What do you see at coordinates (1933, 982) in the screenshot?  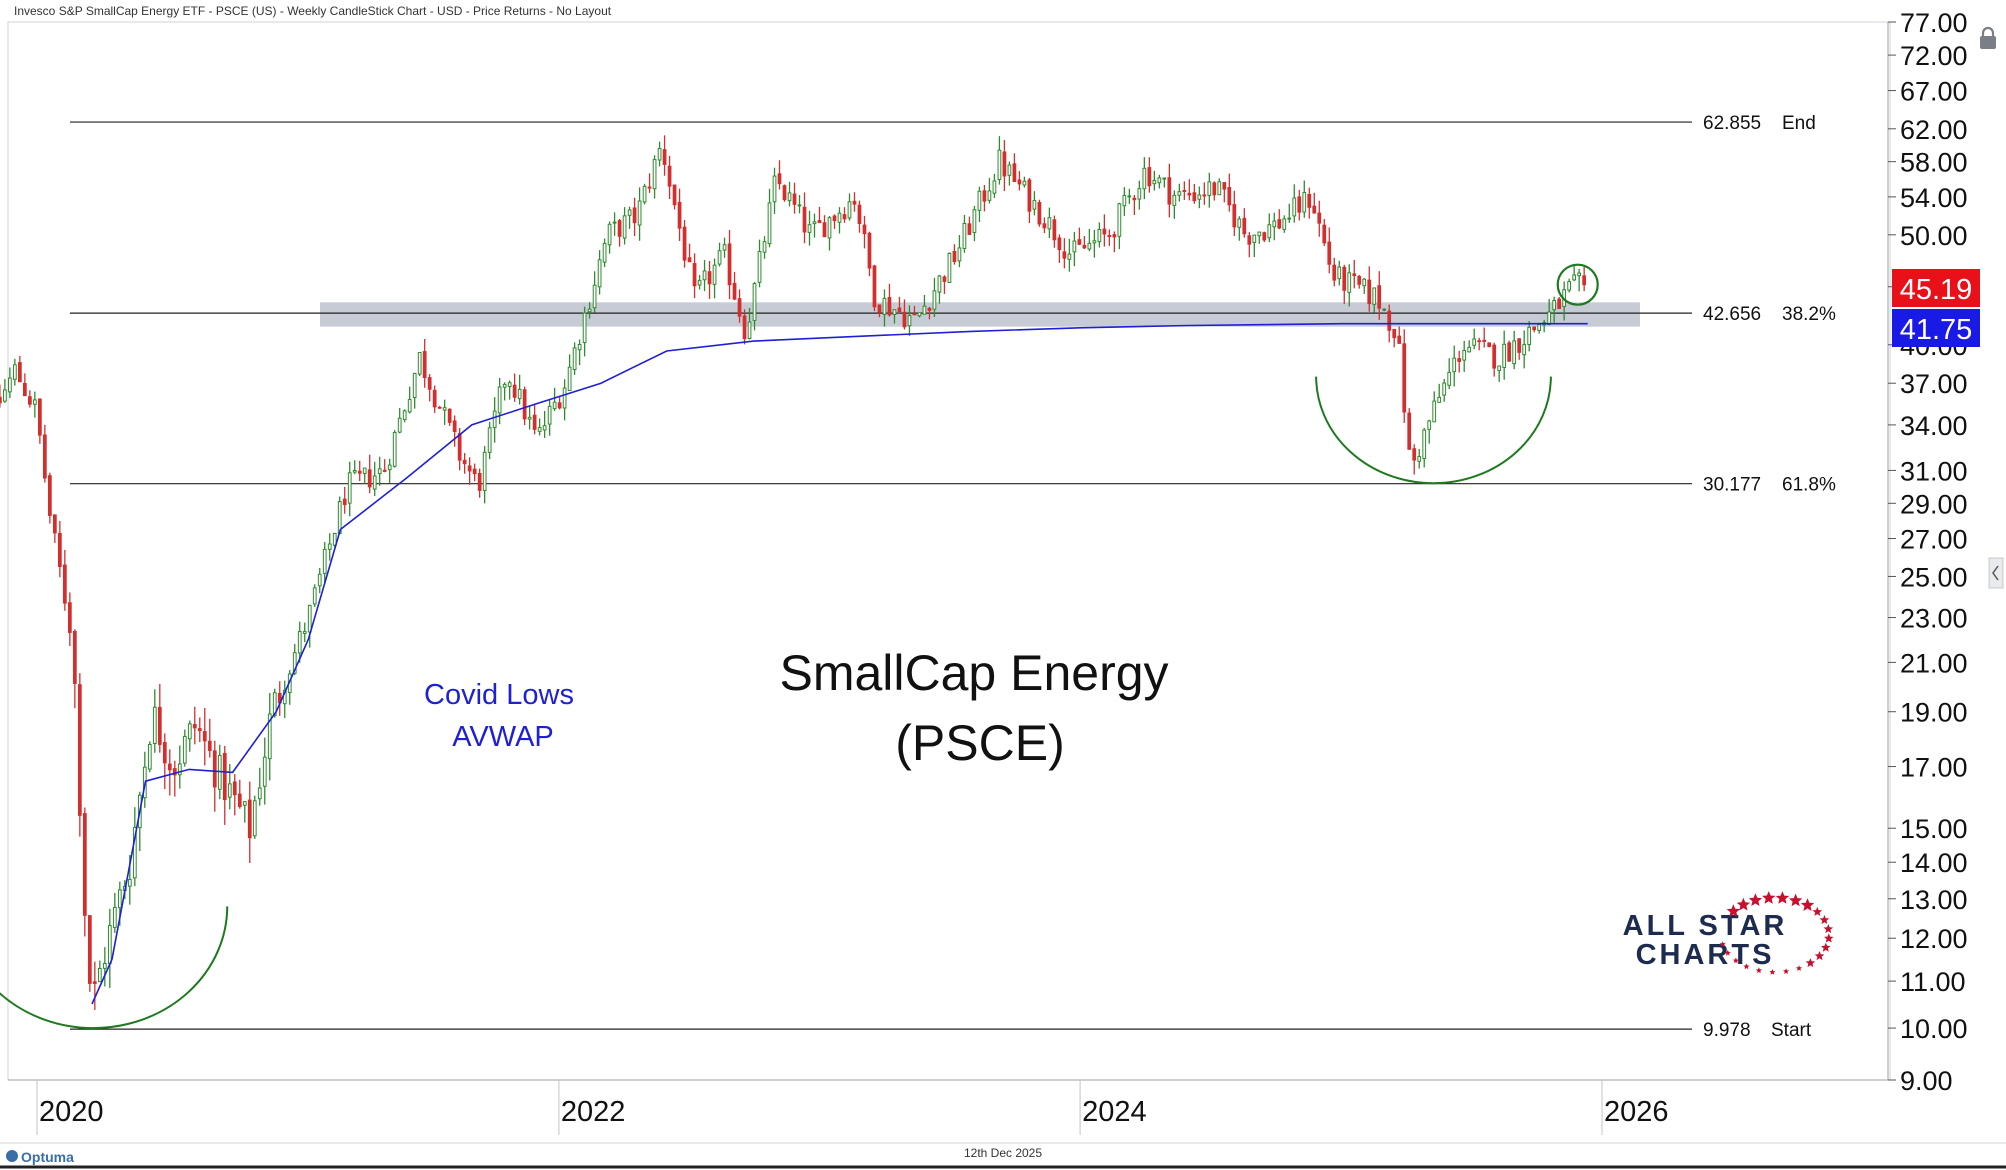 I see `y-tick-label-23: 11.00` at bounding box center [1933, 982].